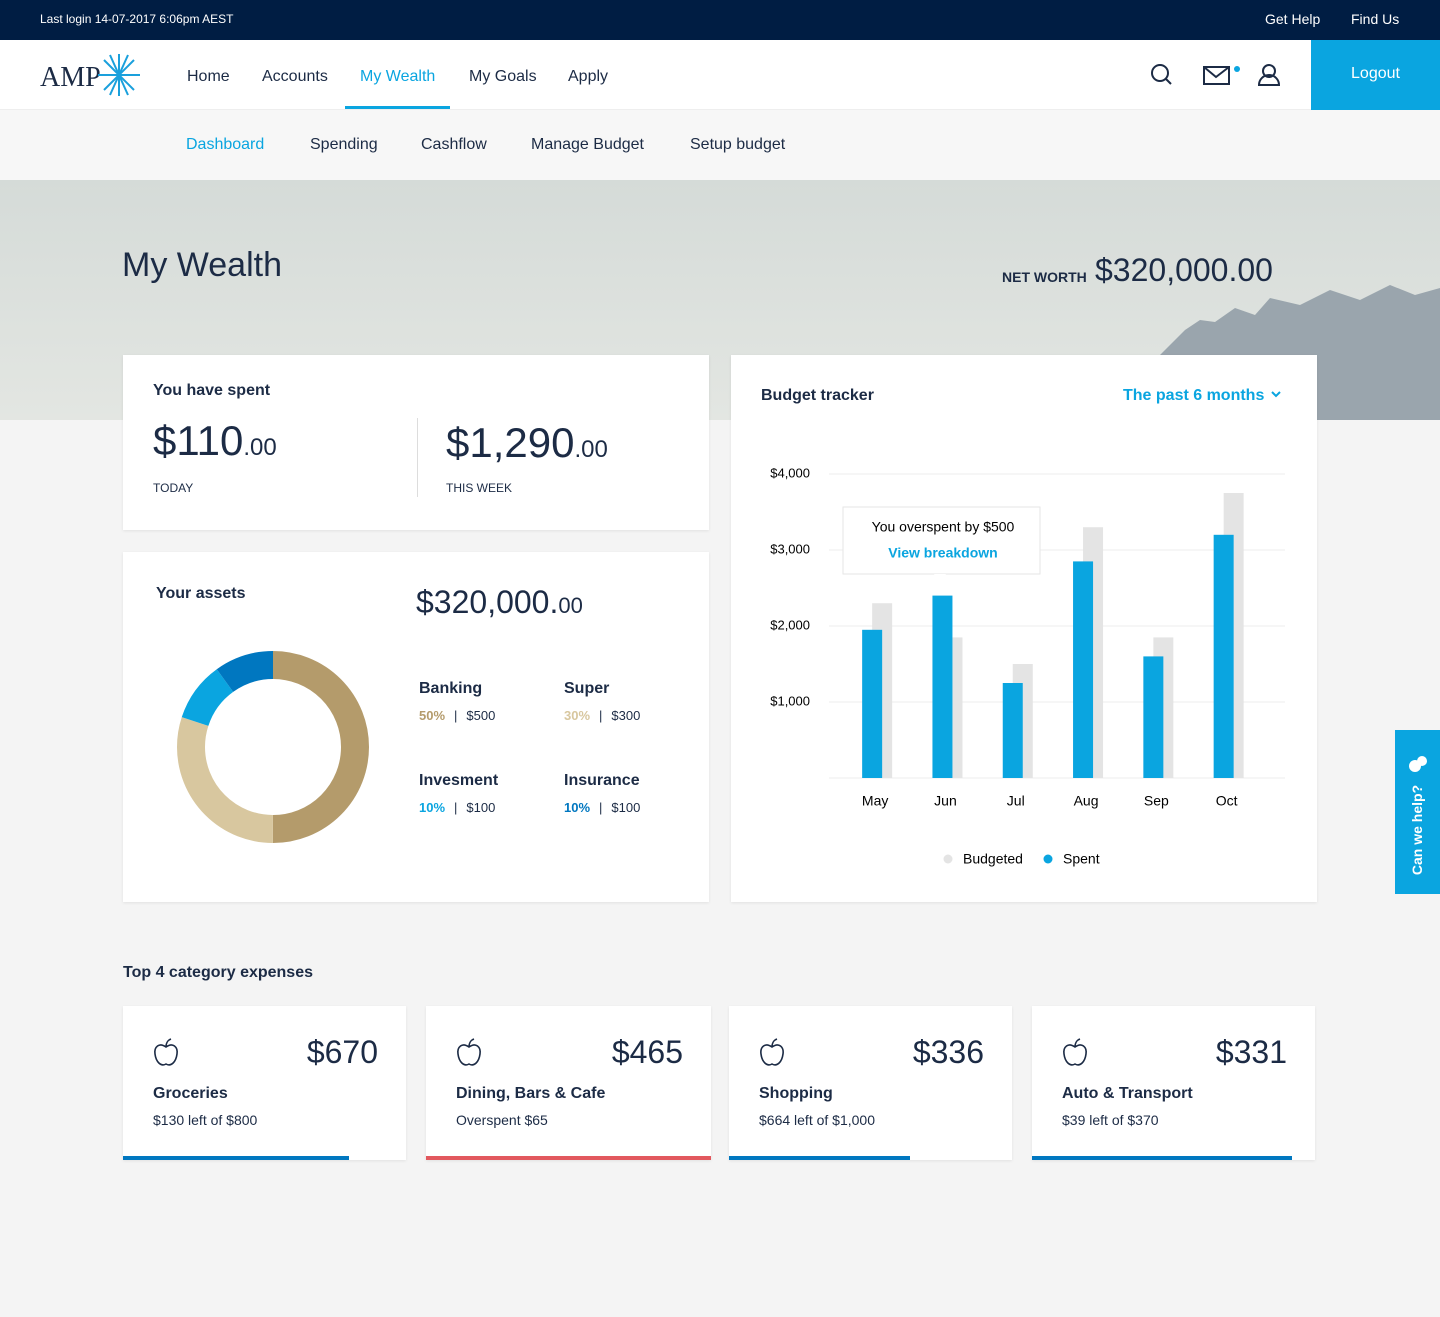 This screenshot has height=1317, width=1440. What do you see at coordinates (510, 442) in the screenshot?
I see `amount: $1,290` at bounding box center [510, 442].